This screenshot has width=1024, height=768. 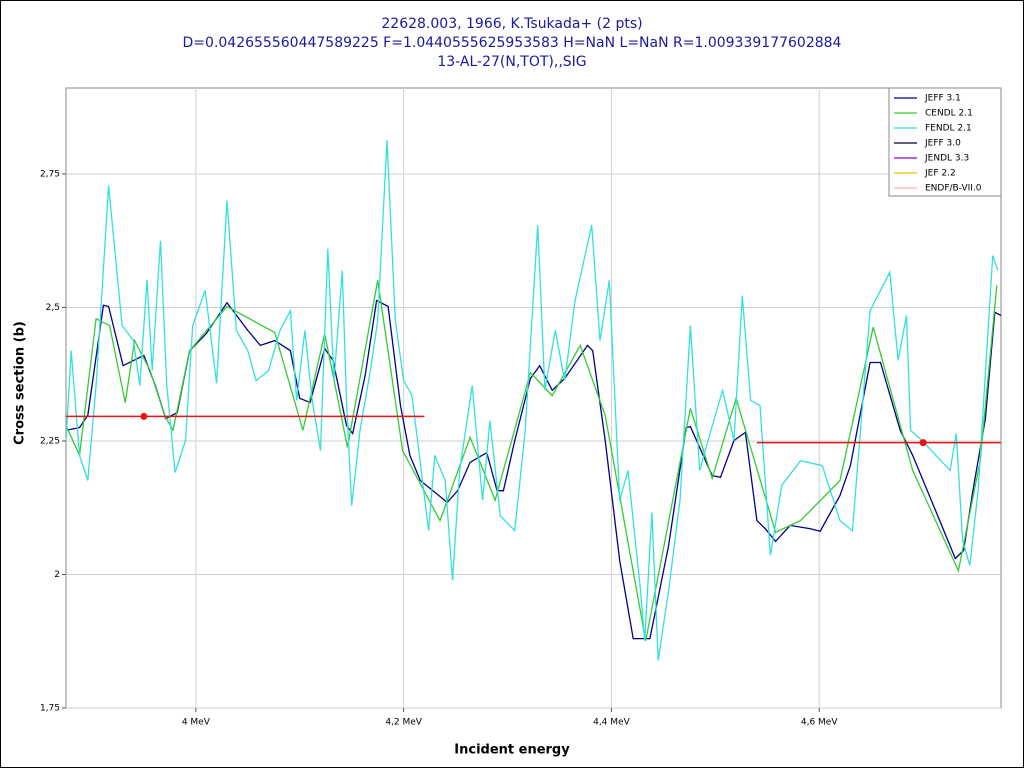 I want to click on chart-subtitle: 13-AL-27(N,TOT),,SIG, so click(x=511, y=62).